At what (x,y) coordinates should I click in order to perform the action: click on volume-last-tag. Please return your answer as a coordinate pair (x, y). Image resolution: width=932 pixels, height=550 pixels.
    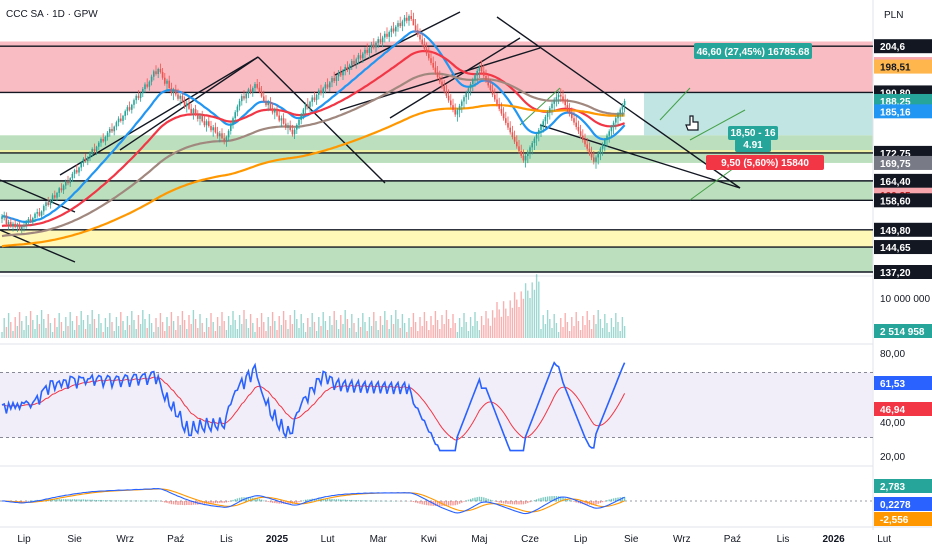
    Looking at the image, I should click on (903, 331).